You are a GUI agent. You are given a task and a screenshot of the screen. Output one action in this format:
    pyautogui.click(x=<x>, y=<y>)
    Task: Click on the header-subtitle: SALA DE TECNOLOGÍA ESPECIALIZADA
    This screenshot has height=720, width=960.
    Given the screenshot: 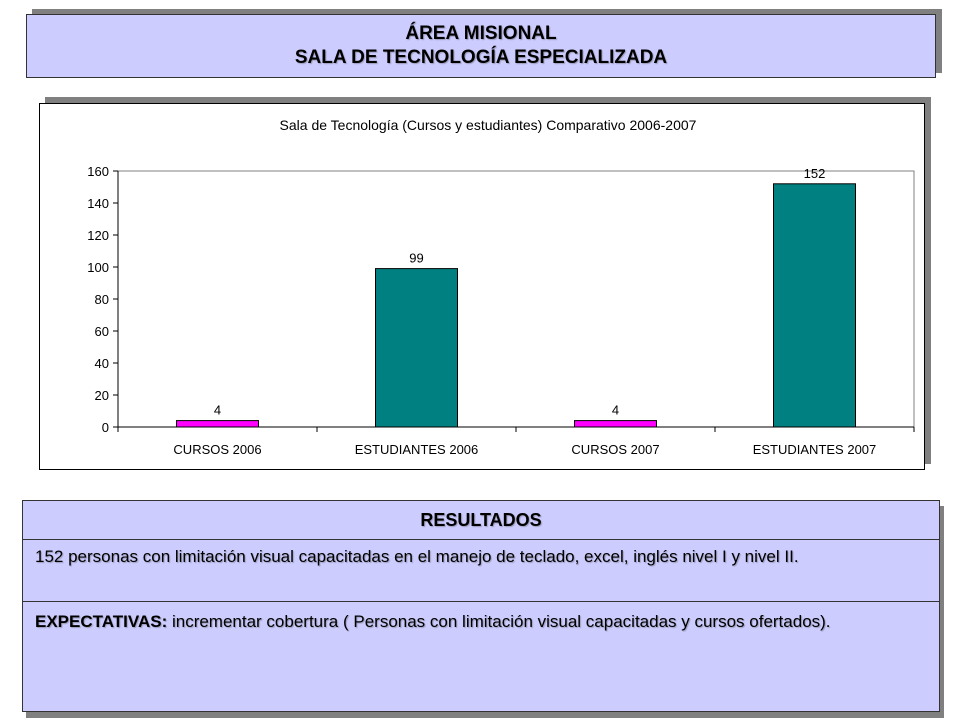 What is the action you would take?
    pyautogui.click(x=481, y=57)
    